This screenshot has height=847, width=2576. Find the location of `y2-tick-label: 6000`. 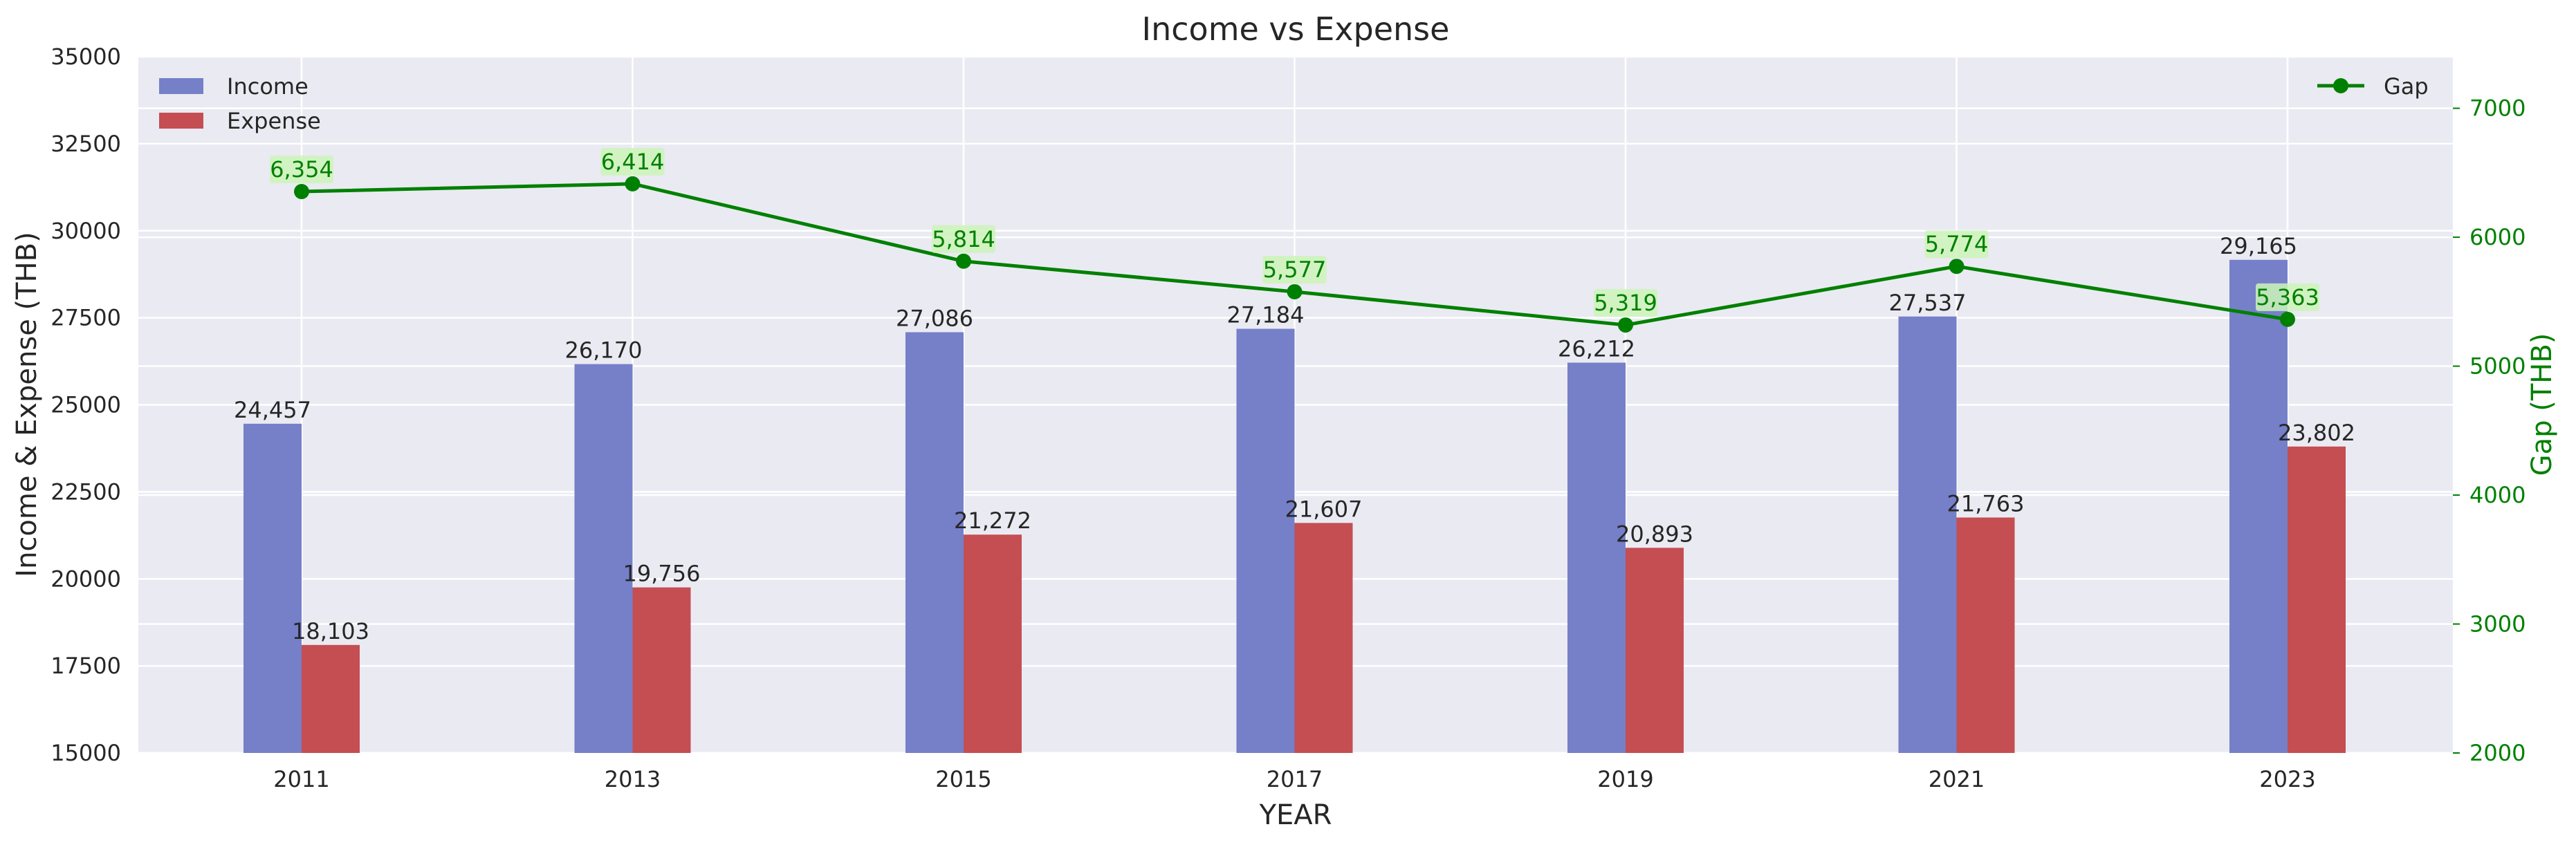

y2-tick-label: 6000 is located at coordinates (2497, 237).